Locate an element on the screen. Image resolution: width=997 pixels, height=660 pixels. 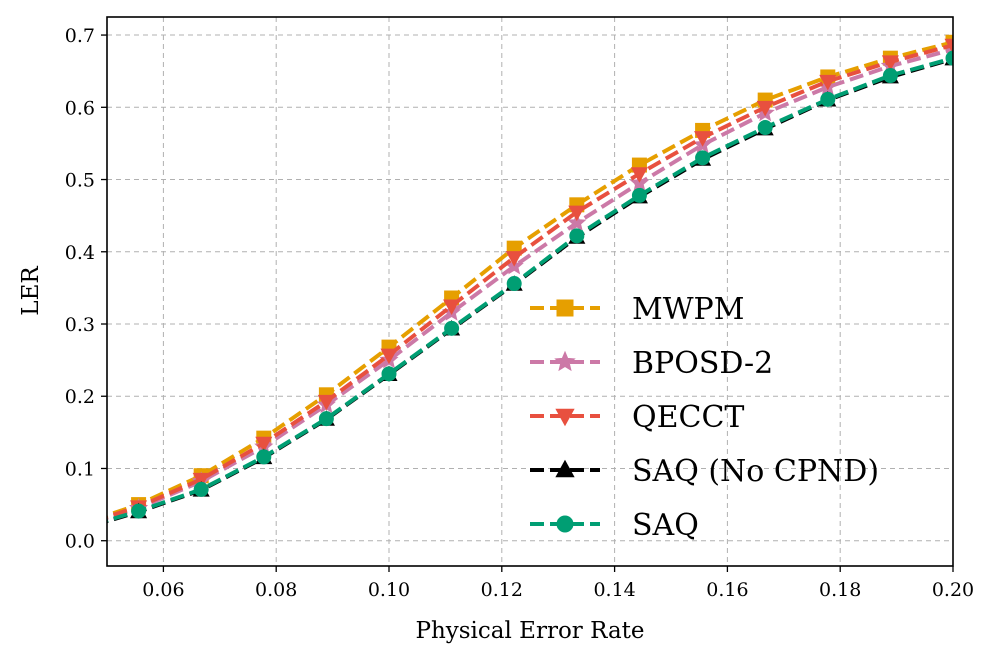
legend: MWPM BPOSD-2 QECCT SAQ (No CPND) SAQ is located at coordinates (704, 417).